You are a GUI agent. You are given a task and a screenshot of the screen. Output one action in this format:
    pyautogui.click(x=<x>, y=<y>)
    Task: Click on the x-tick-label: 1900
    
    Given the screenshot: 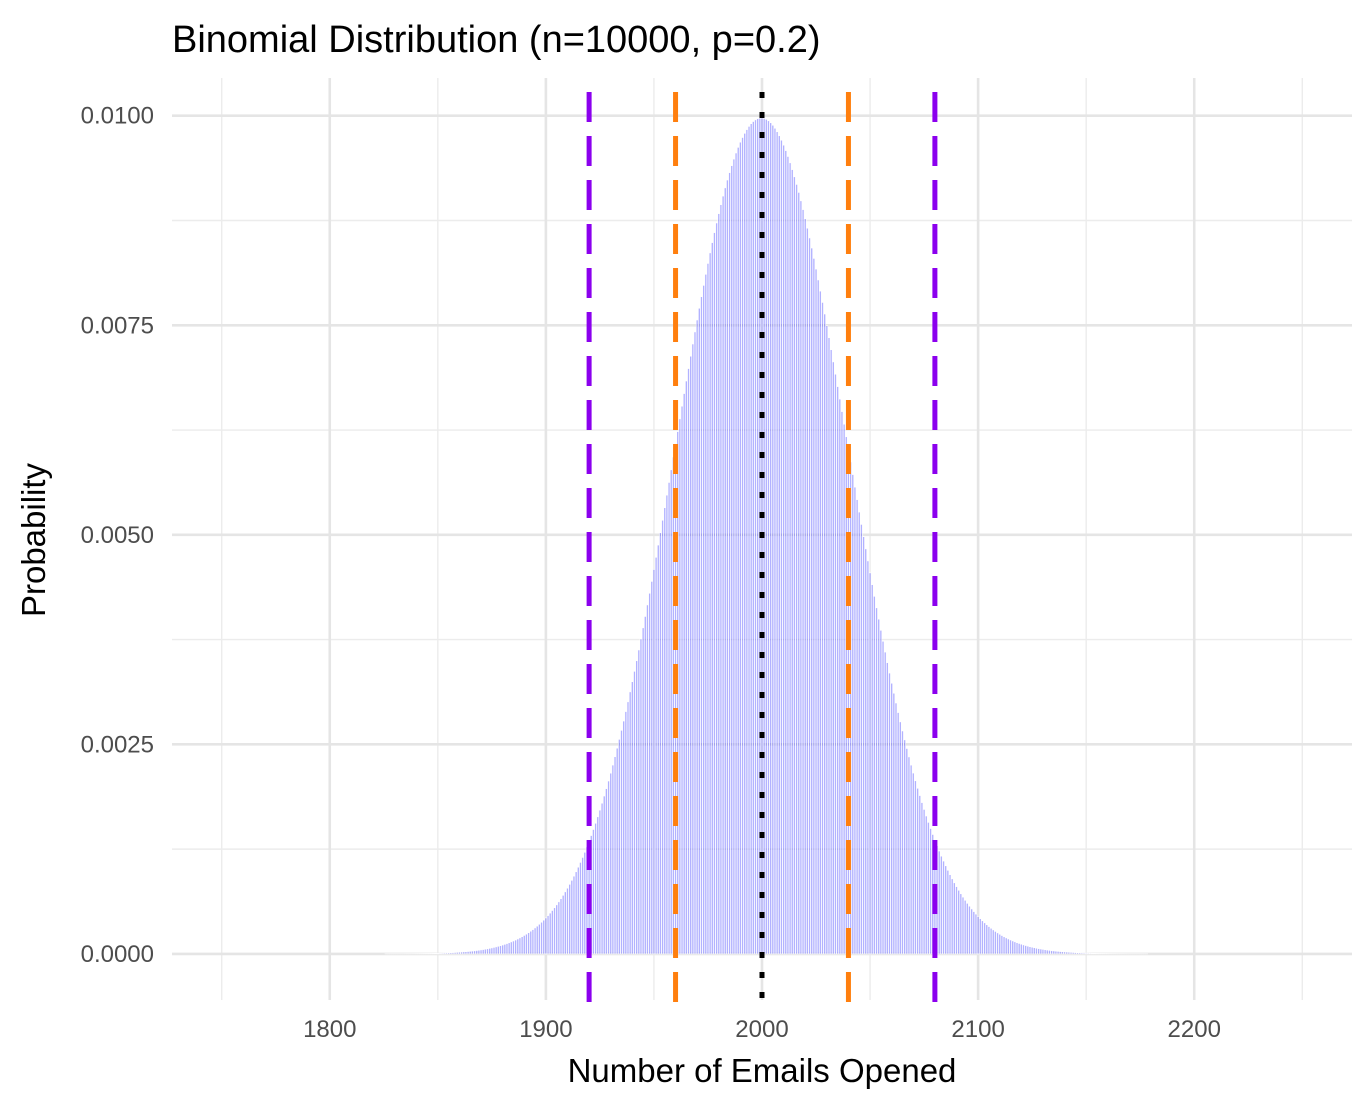 What is the action you would take?
    pyautogui.click(x=545, y=1029)
    